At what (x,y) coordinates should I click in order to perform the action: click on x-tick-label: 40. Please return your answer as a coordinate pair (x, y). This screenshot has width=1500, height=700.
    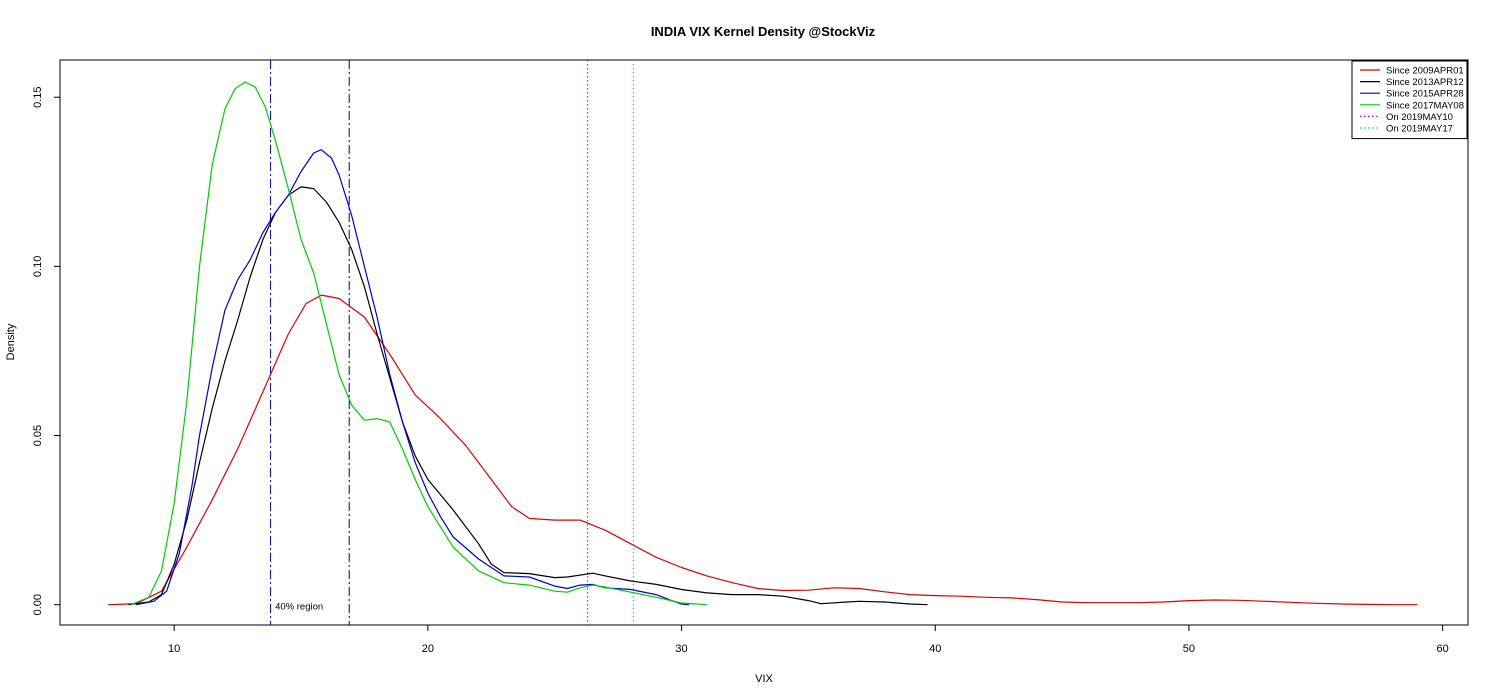
    Looking at the image, I should click on (935, 649).